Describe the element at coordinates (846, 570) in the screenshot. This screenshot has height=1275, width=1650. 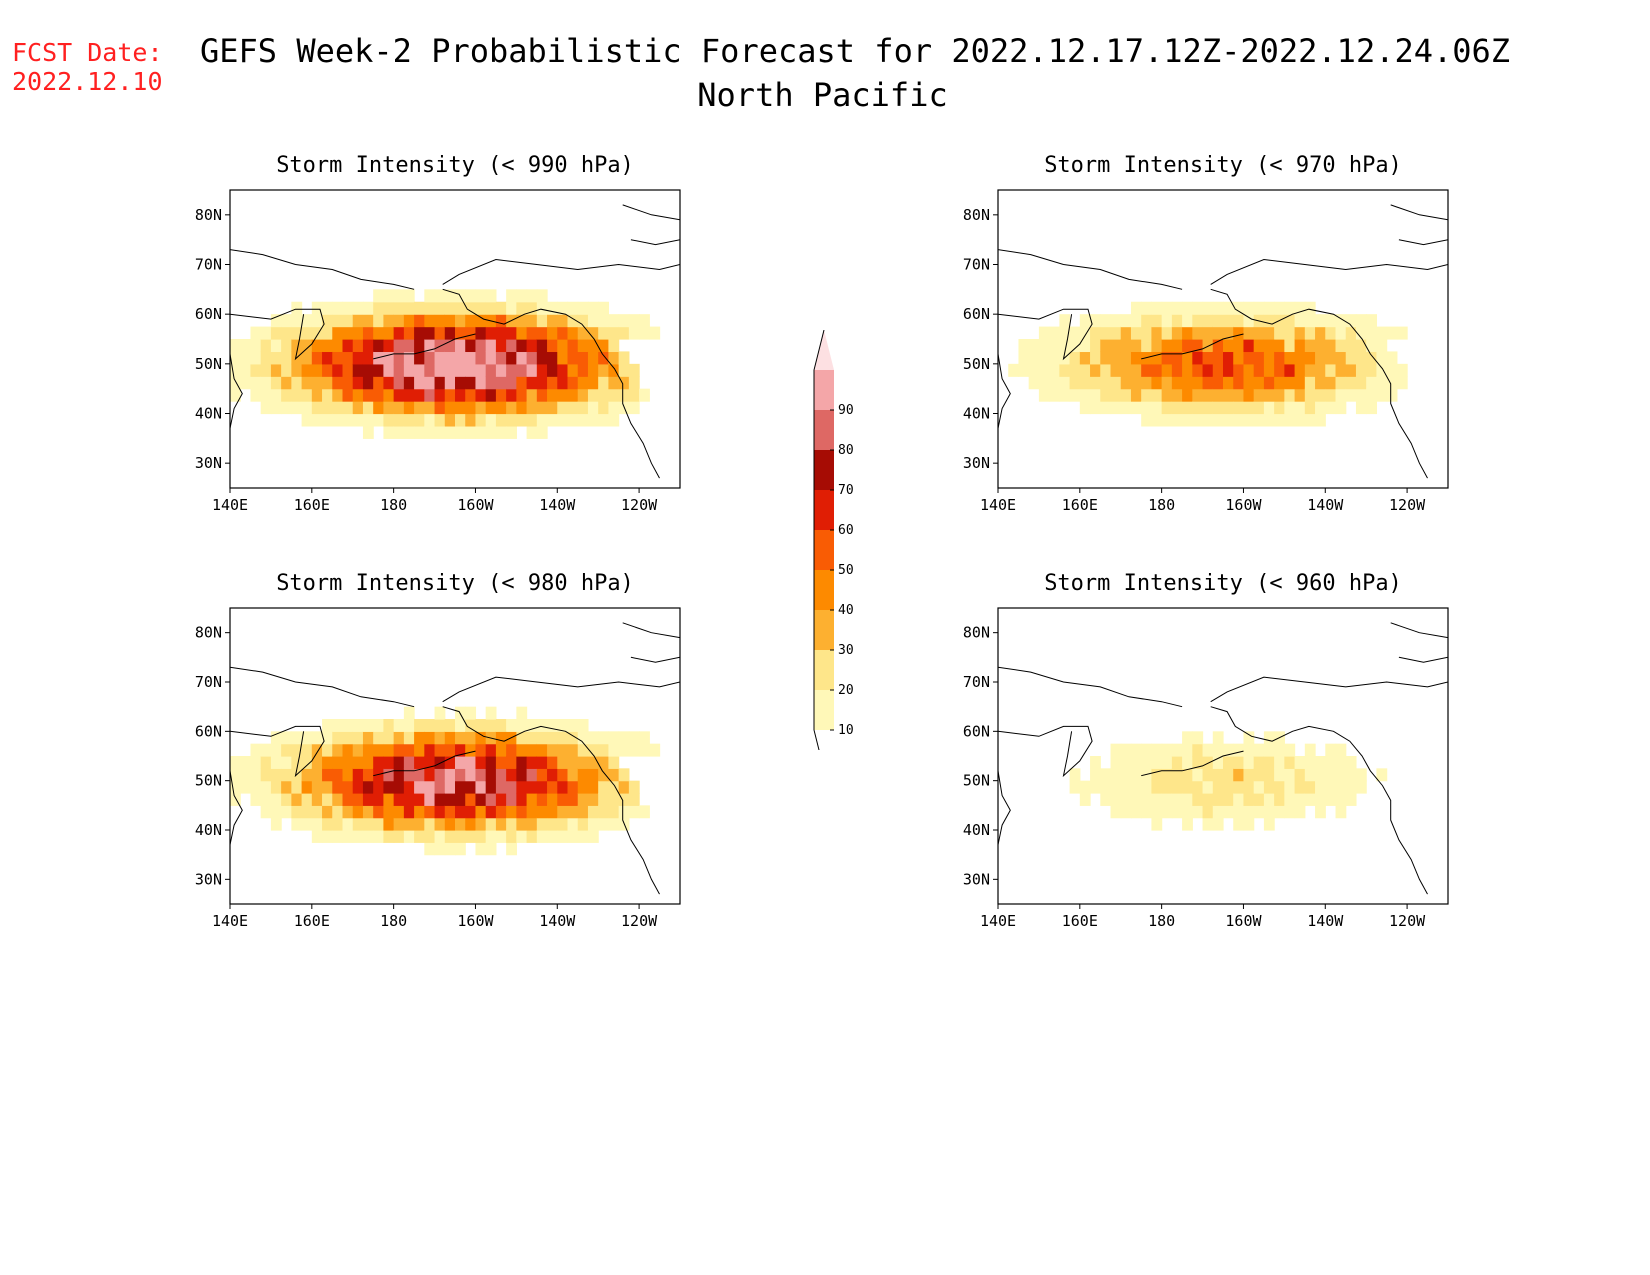
I see `colorbar-label: 50` at that location.